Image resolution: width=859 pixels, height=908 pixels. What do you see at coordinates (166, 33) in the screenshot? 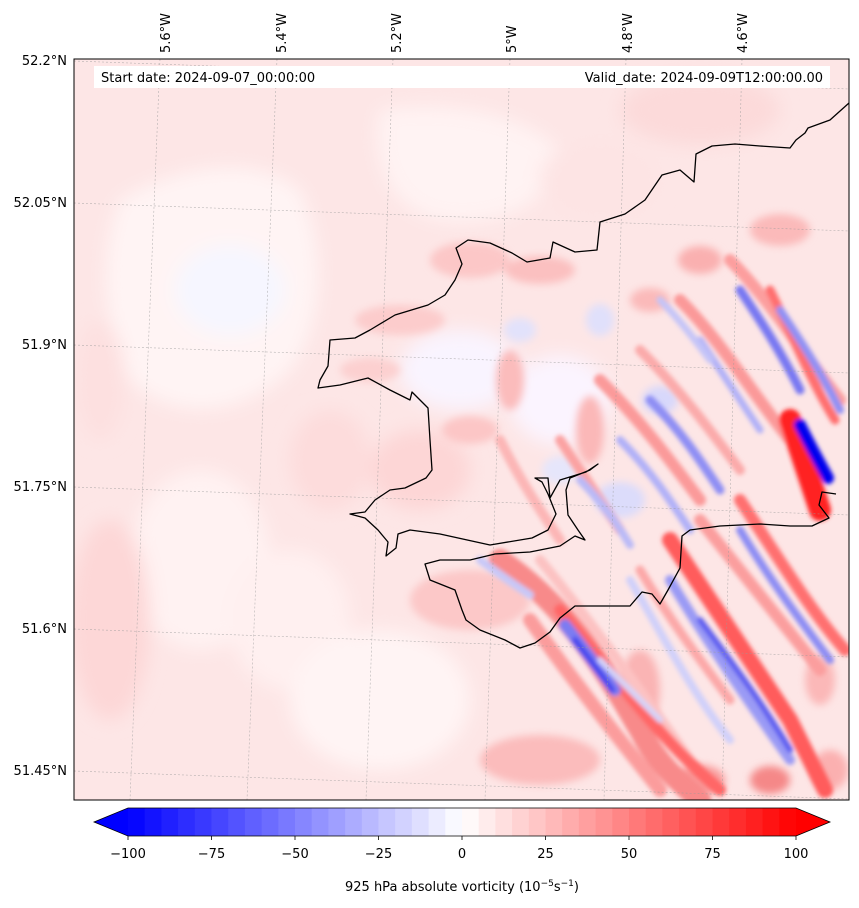
I see `lon-label: 5.6°W` at bounding box center [166, 33].